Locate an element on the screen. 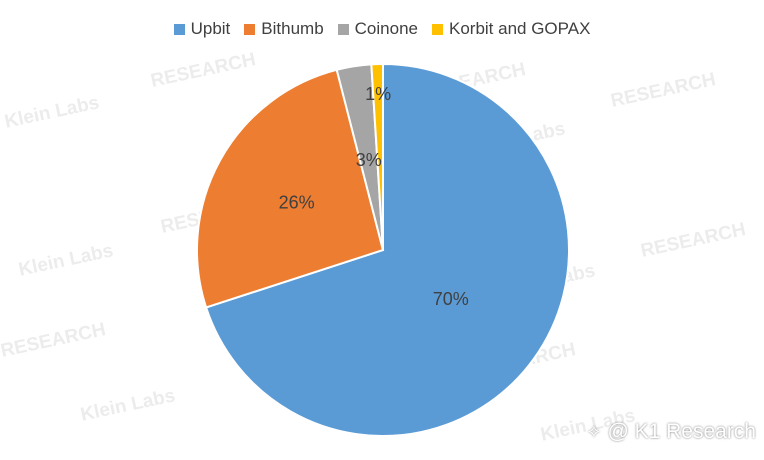 The image size is (764, 460). legend-item-upbit: Upbit is located at coordinates (202, 29).